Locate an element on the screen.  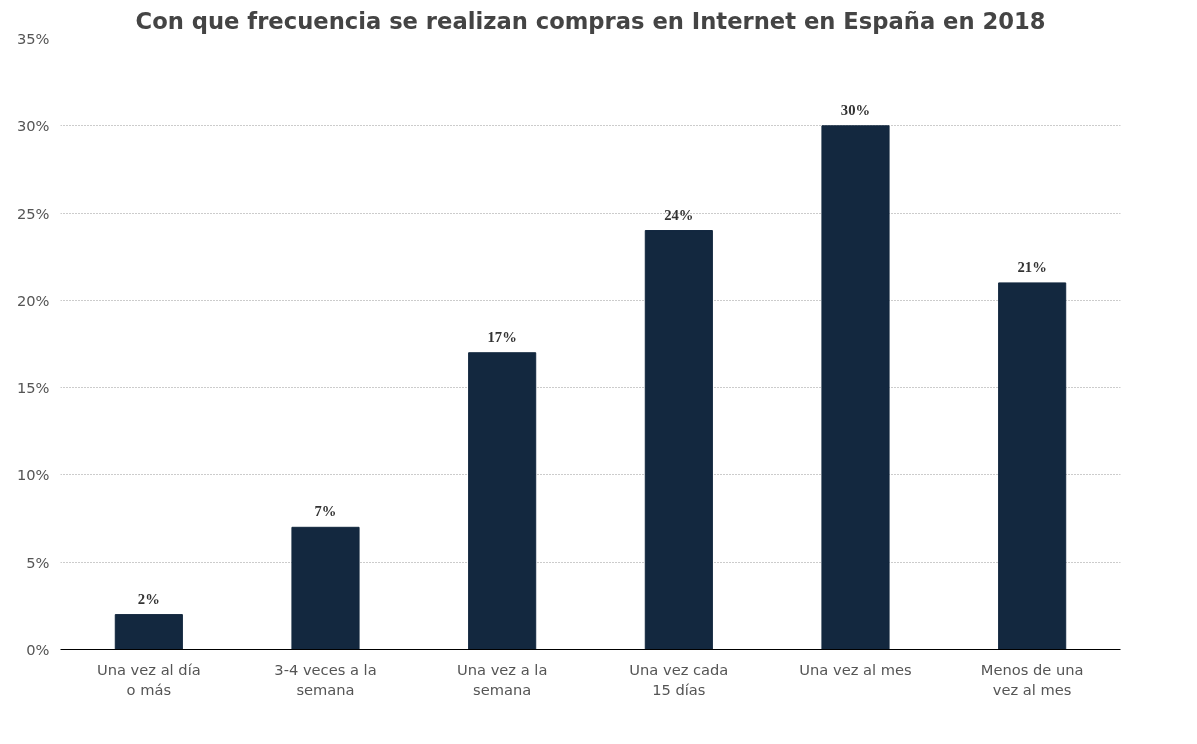
y-tick-label: 30% is located at coordinates (33, 126).